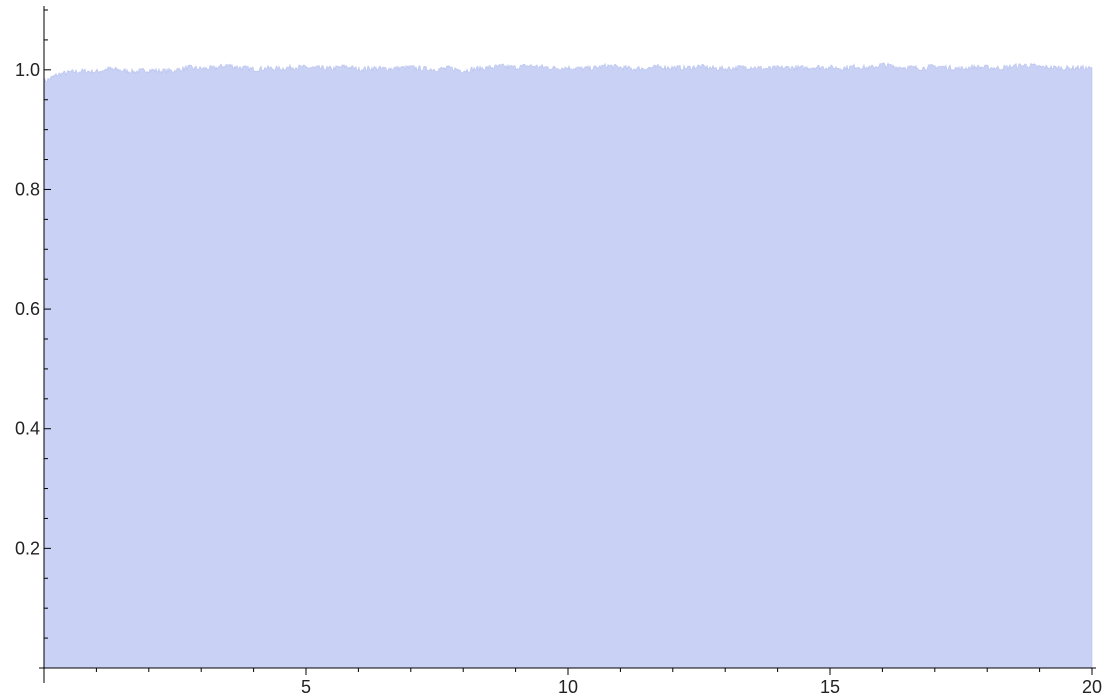 This screenshot has width=1105, height=696. Describe the element at coordinates (1092, 686) in the screenshot. I see `x-tick-label: 20` at that location.